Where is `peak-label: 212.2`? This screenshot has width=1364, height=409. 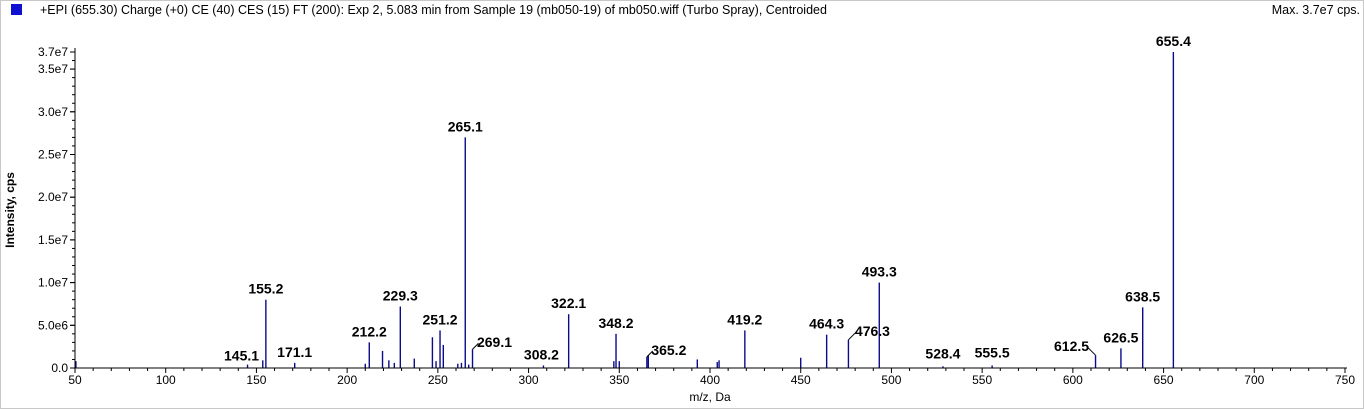 peak-label: 212.2 is located at coordinates (369, 331).